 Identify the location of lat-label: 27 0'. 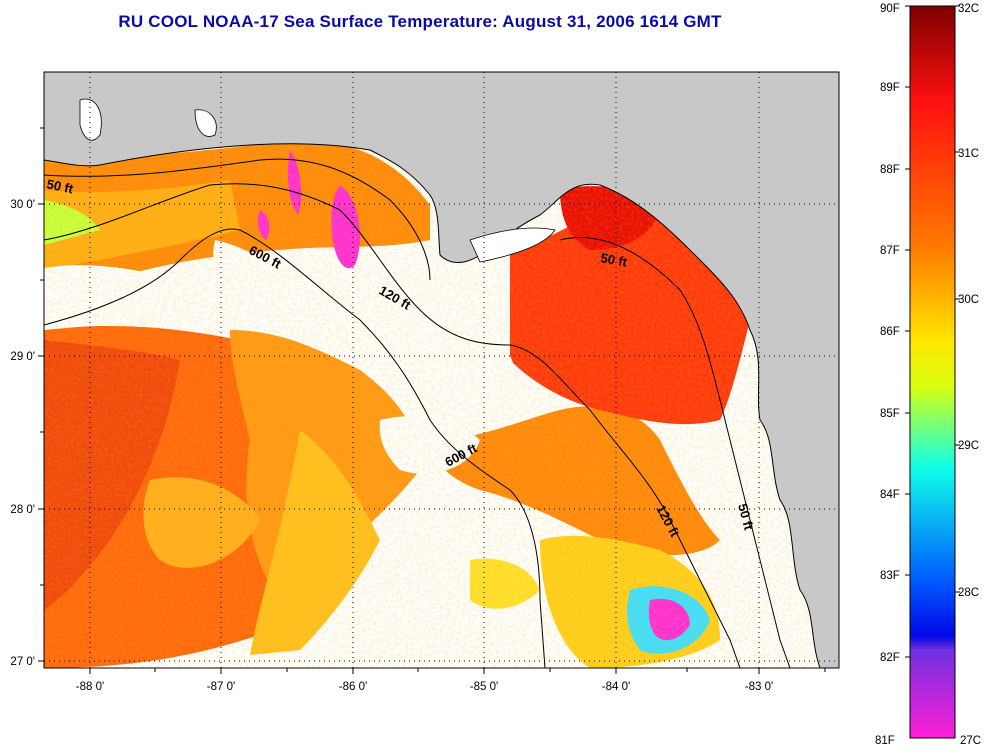
(22, 662).